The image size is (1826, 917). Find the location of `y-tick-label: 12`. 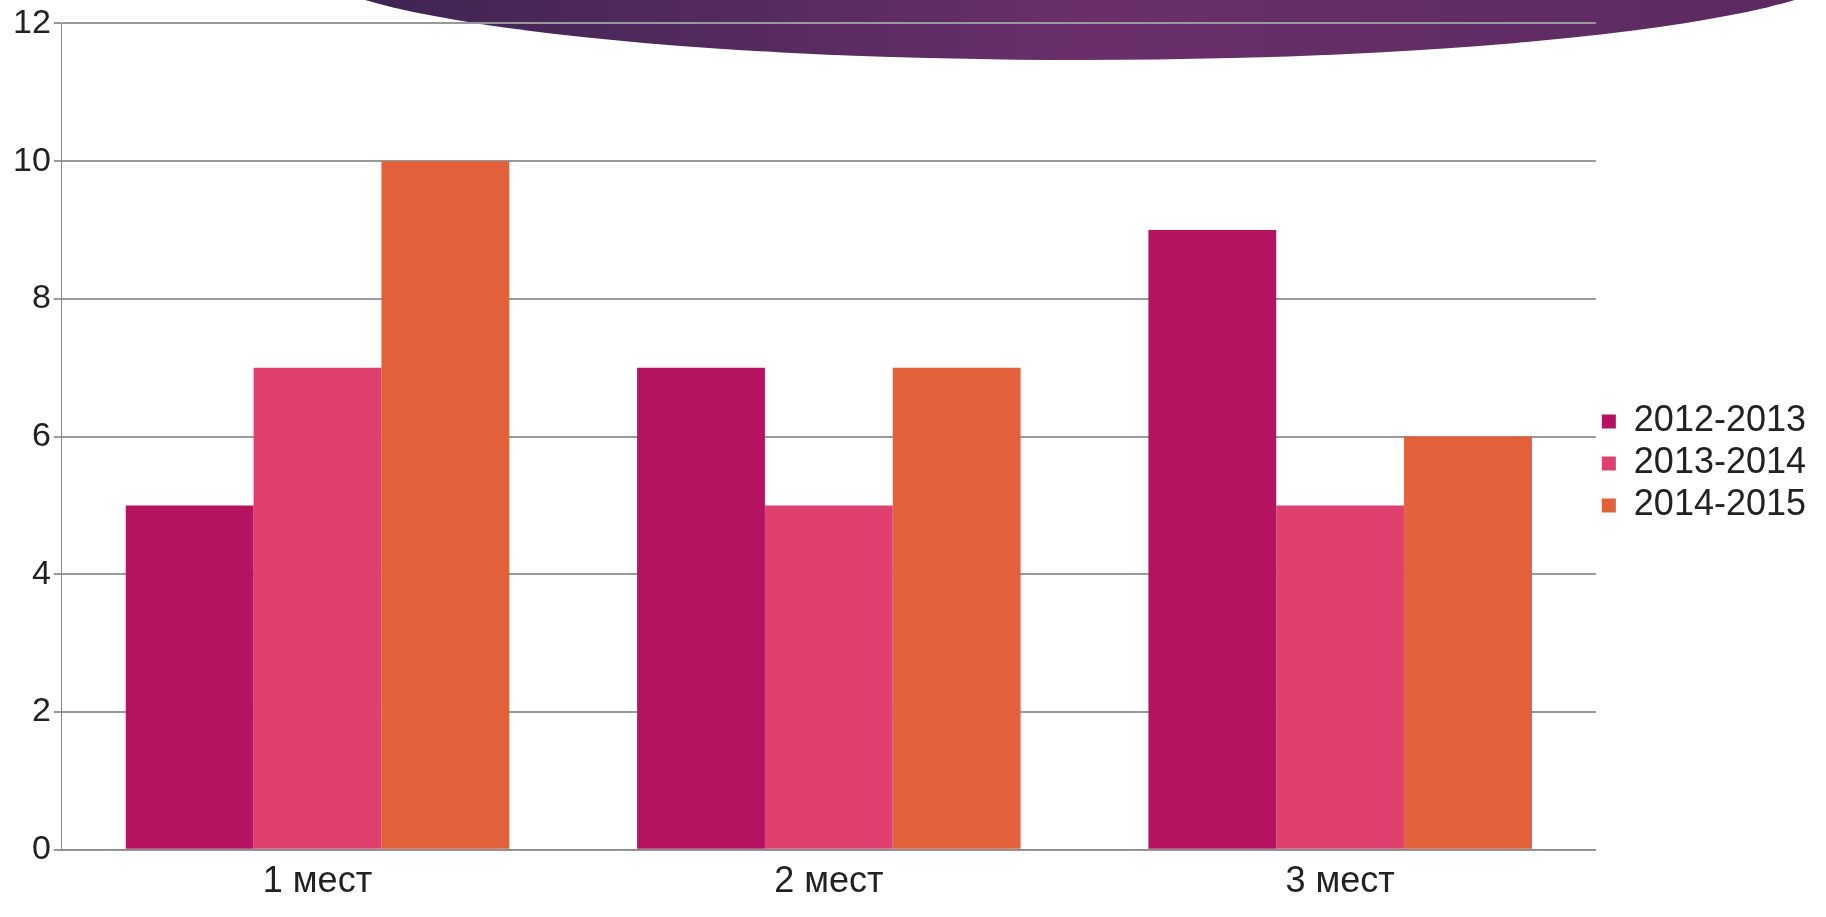

y-tick-label: 12 is located at coordinates (31, 20).